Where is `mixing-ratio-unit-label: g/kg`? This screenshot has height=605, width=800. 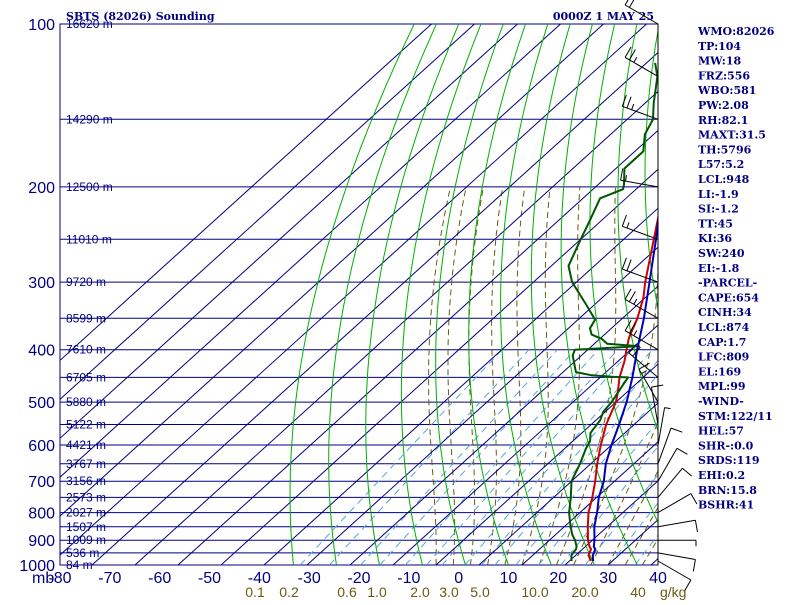 mixing-ratio-unit-label: g/kg is located at coordinates (673, 592).